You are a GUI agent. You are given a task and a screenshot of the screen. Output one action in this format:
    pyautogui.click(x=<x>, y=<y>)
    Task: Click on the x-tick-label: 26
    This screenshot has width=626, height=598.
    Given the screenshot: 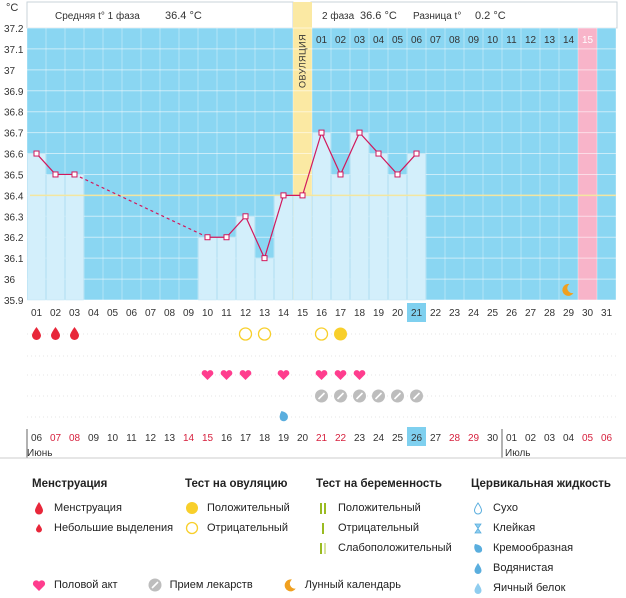 What is the action you would take?
    pyautogui.click(x=512, y=313)
    